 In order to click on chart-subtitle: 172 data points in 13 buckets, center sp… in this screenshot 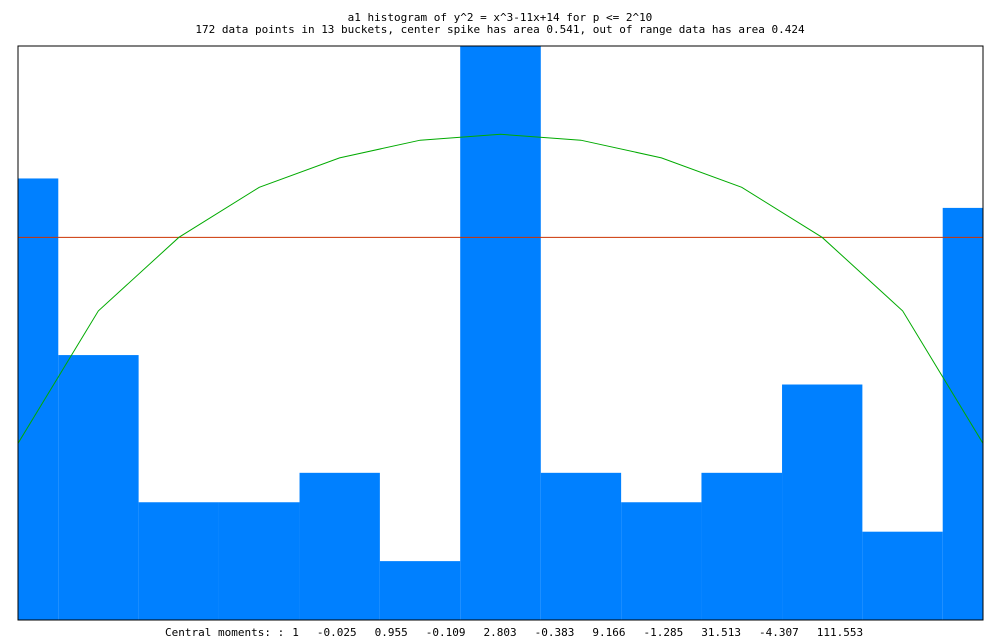, I will do `click(500, 29)`.